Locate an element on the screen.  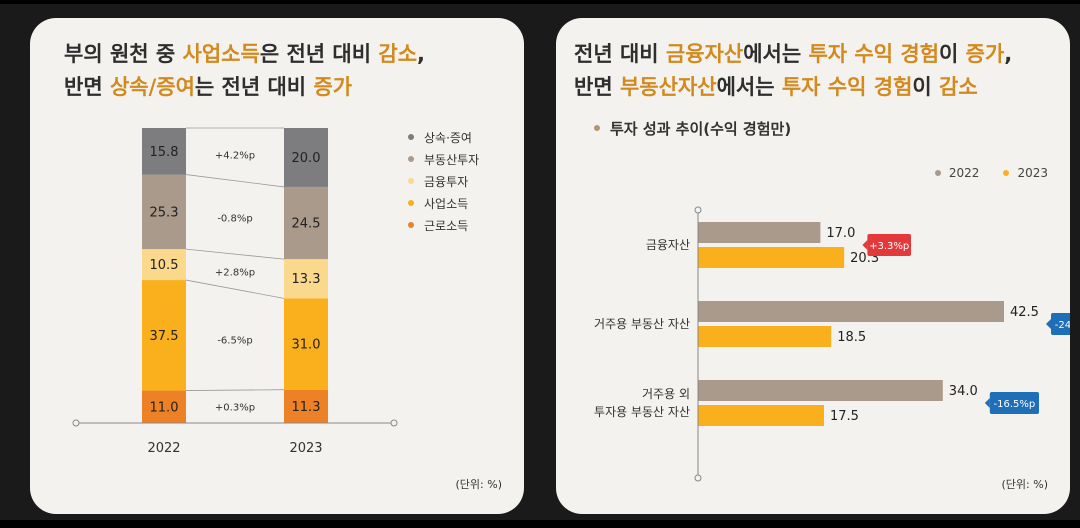
stack-value-label: 37.5 is located at coordinates (164, 336).